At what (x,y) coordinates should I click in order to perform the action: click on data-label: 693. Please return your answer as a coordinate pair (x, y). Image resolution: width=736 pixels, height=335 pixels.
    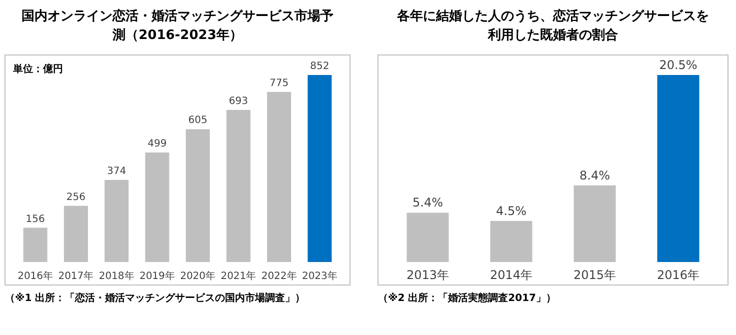
    Looking at the image, I should click on (238, 101).